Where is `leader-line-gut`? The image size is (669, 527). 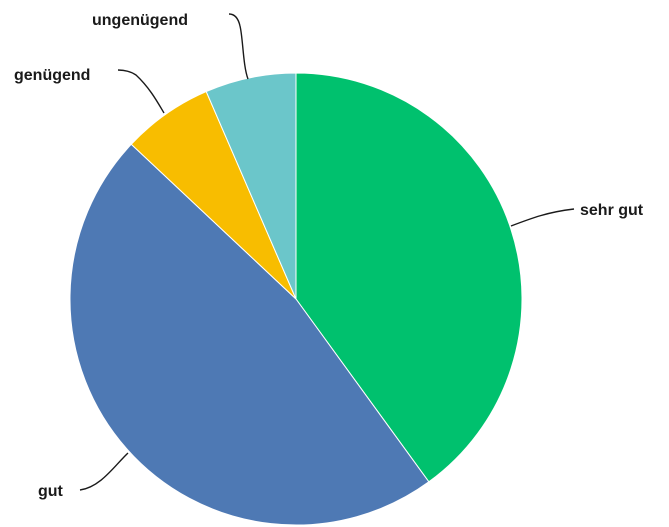 leader-line-gut is located at coordinates (104, 471).